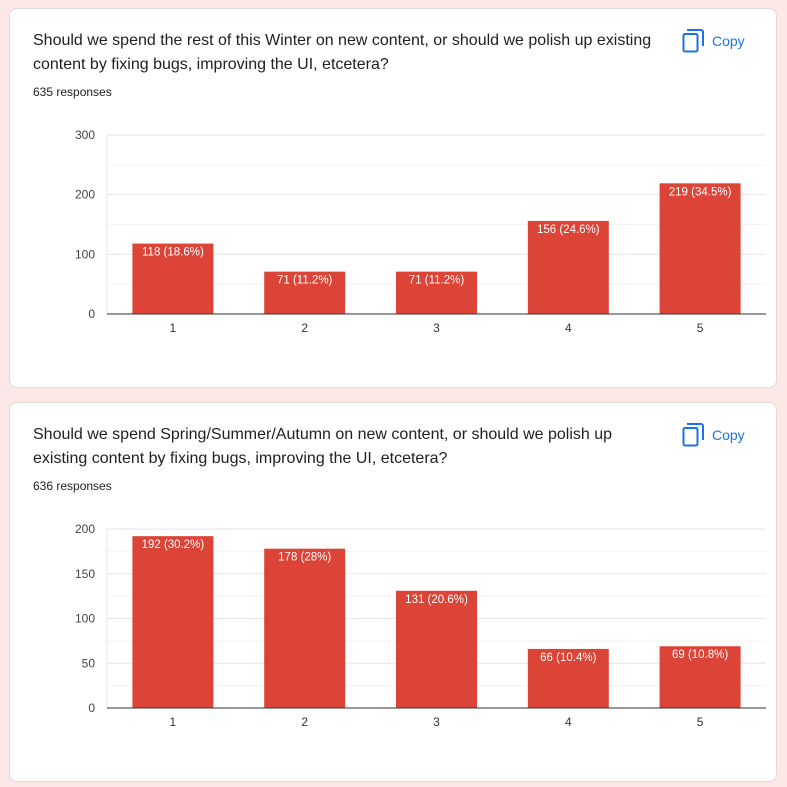 The width and height of the screenshot is (787, 787). What do you see at coordinates (173, 253) in the screenshot?
I see `bar-value-label: 118 (18.6%)` at bounding box center [173, 253].